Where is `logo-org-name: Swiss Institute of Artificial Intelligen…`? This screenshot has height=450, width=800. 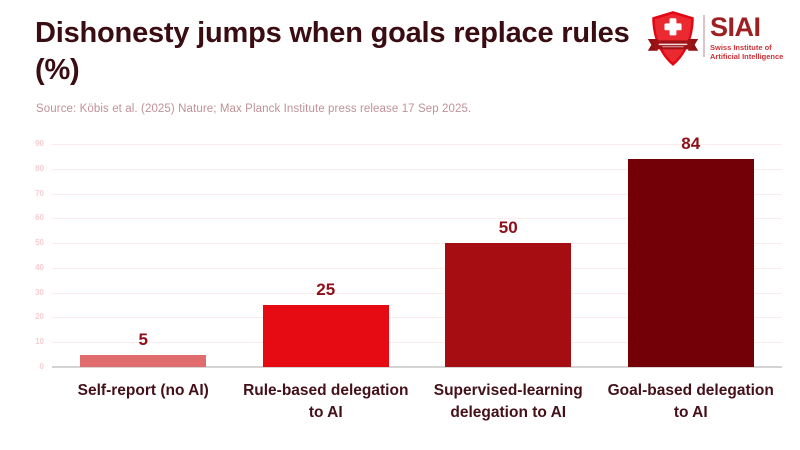 logo-org-name: Swiss Institute of Artificial Intelligen… is located at coordinates (746, 52).